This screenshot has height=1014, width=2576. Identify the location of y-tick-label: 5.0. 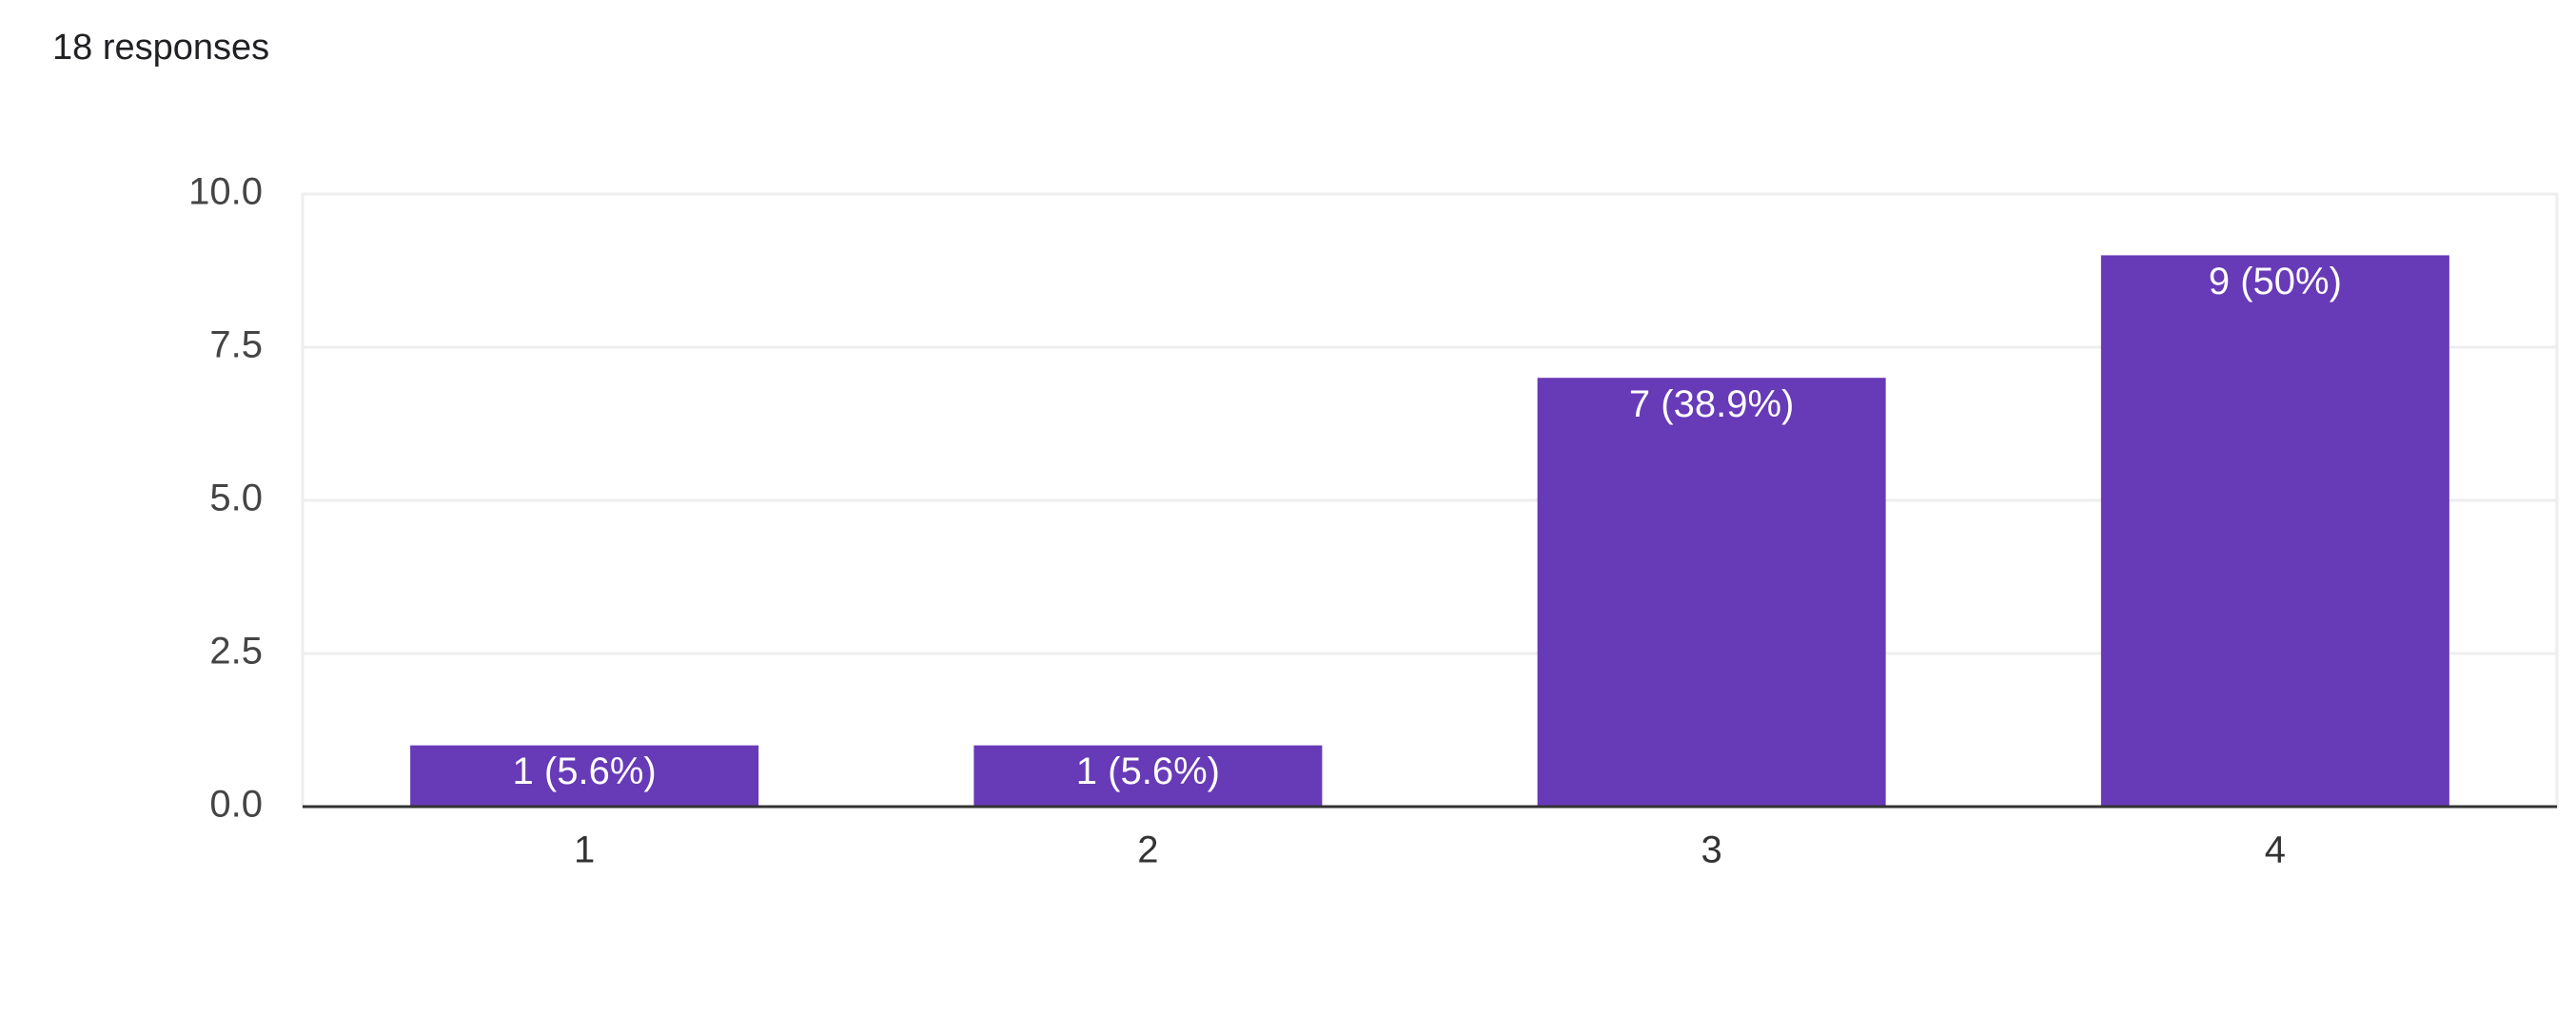
(236, 498).